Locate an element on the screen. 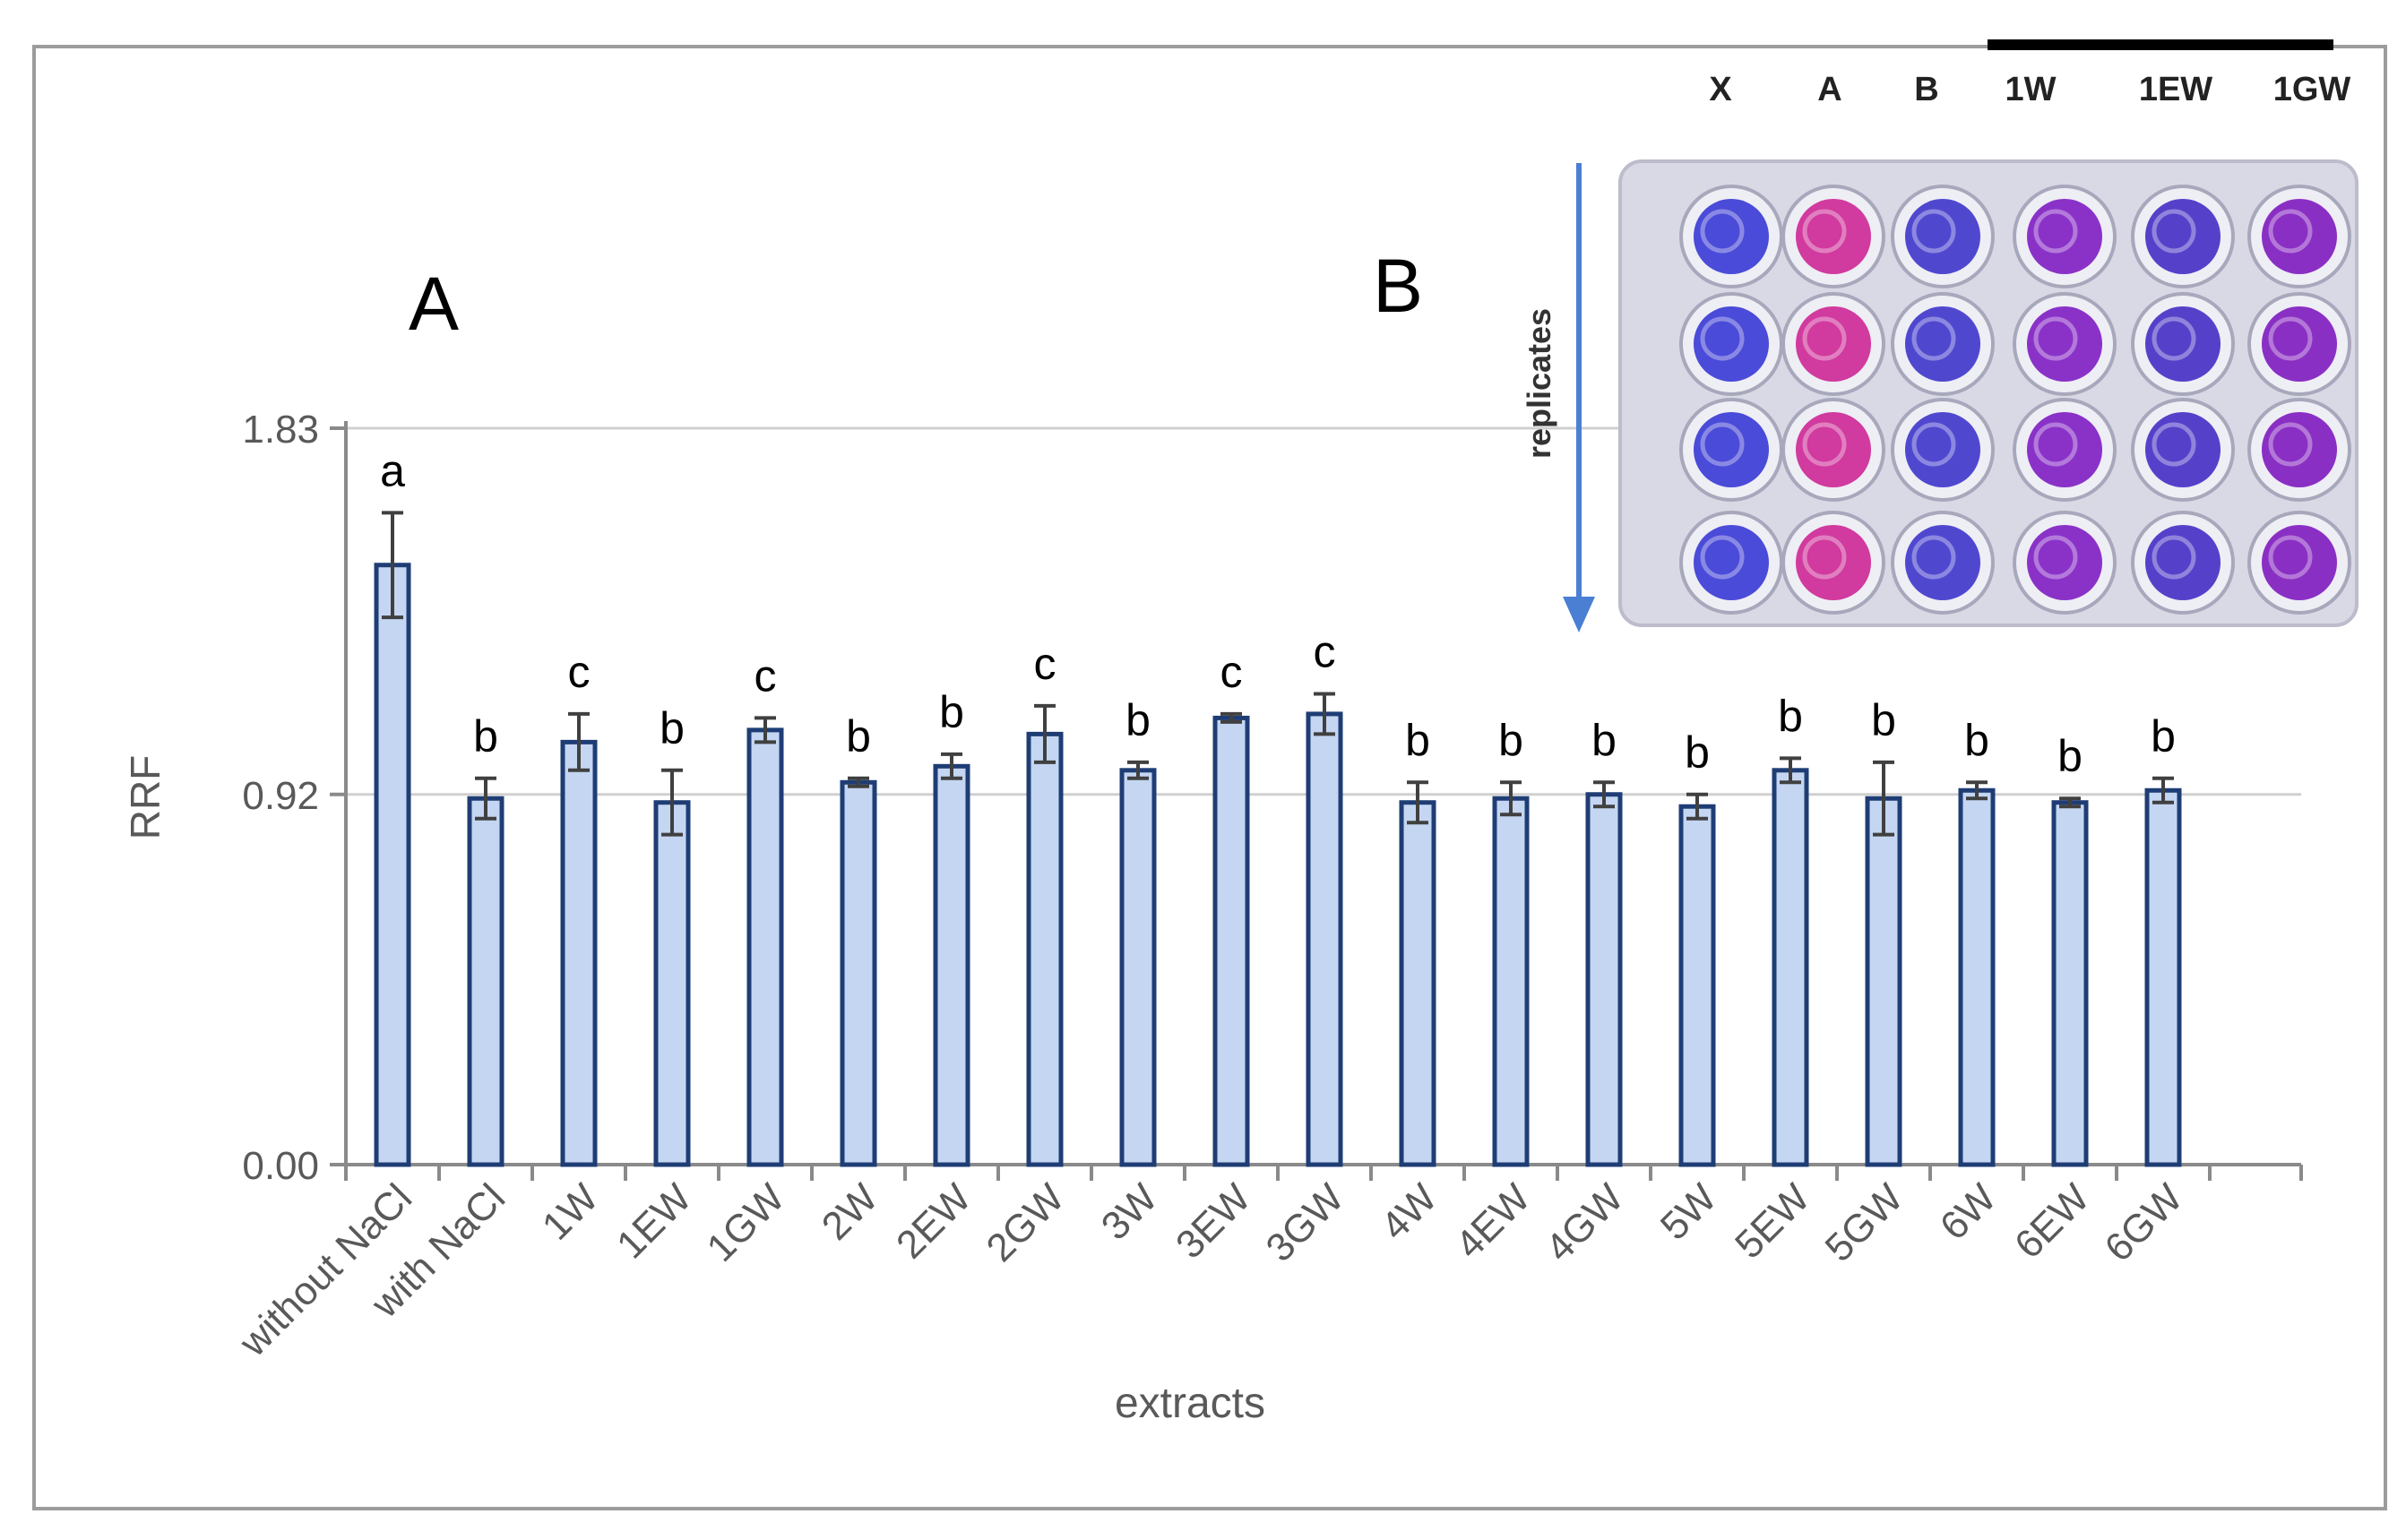 The height and width of the screenshot is (1540, 2406). y-tick-label: 0.00 is located at coordinates (280, 1166).